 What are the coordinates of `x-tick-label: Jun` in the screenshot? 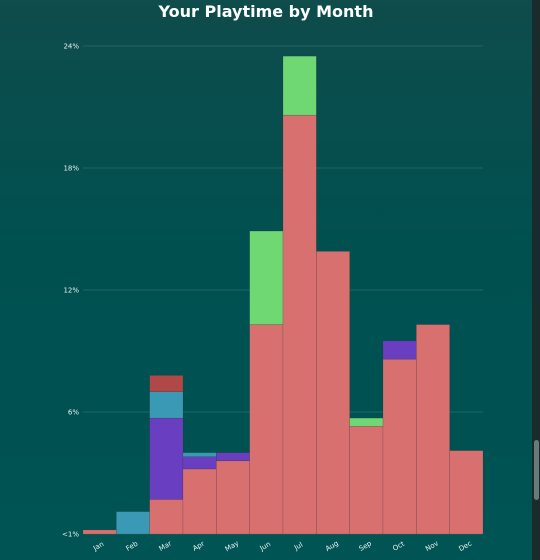 It's located at (265, 546).